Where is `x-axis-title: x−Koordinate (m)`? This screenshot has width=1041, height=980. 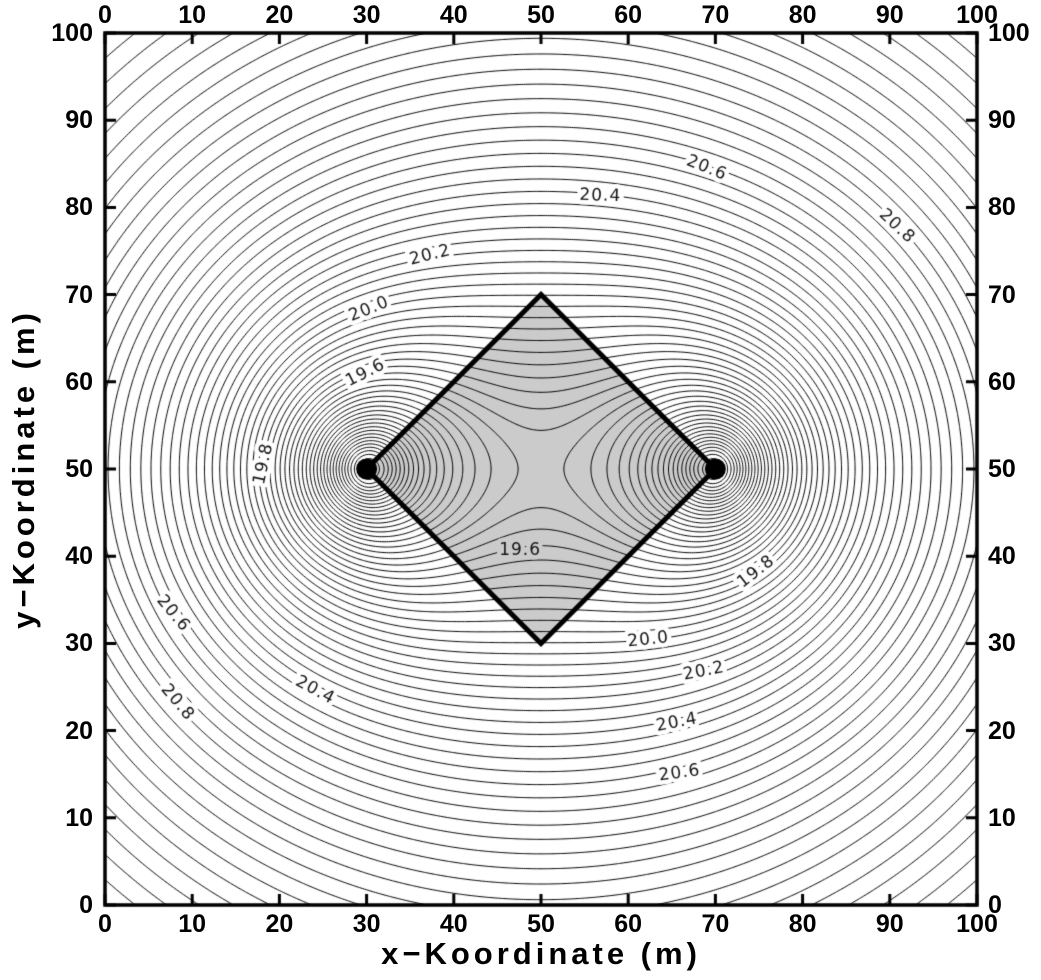 x-axis-title: x−Koordinate (m) is located at coordinates (541, 953).